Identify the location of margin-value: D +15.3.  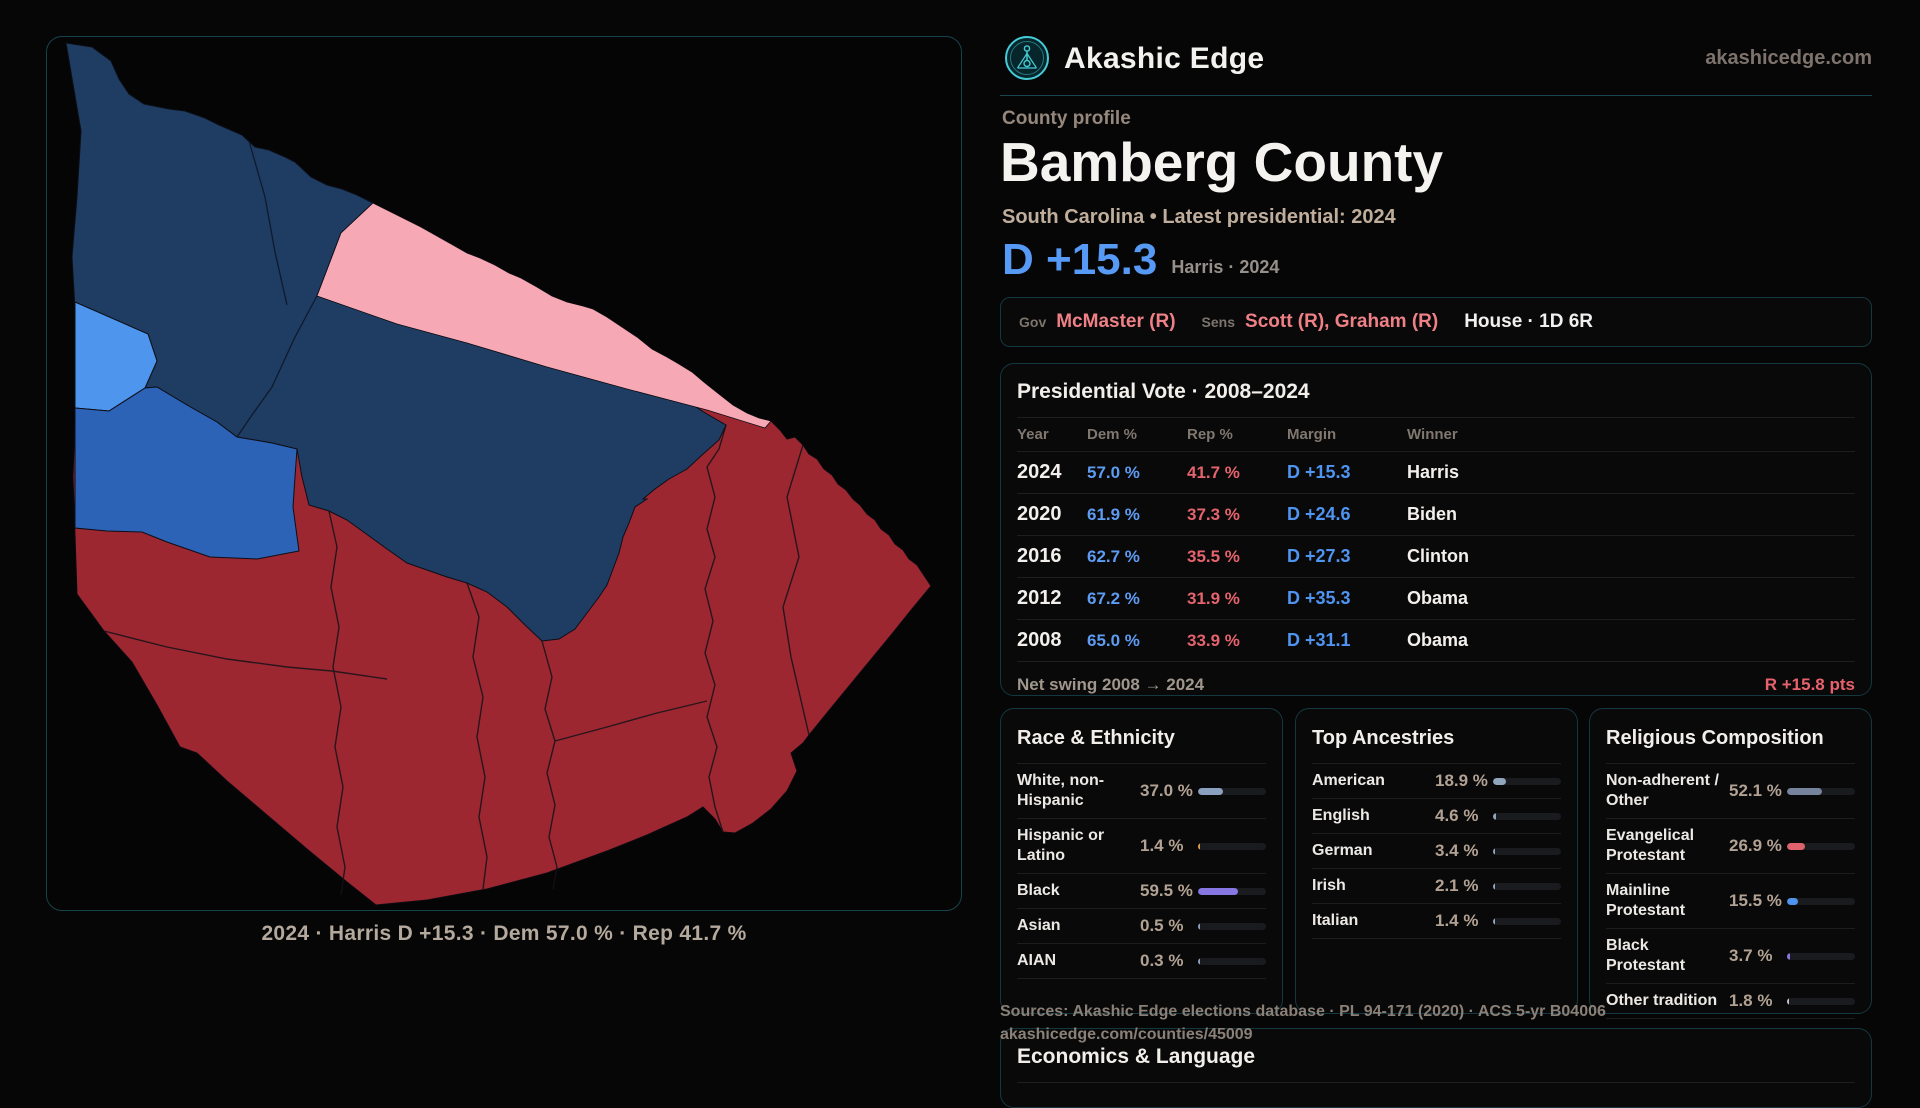
(1080, 259).